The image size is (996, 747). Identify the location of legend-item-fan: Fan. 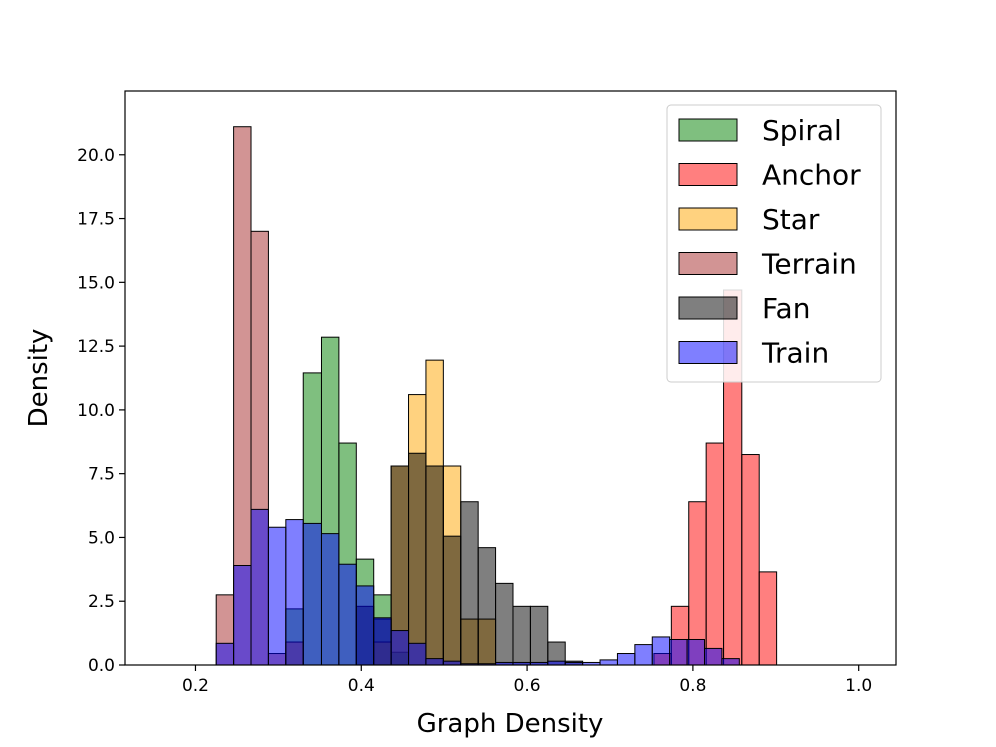
(744, 308).